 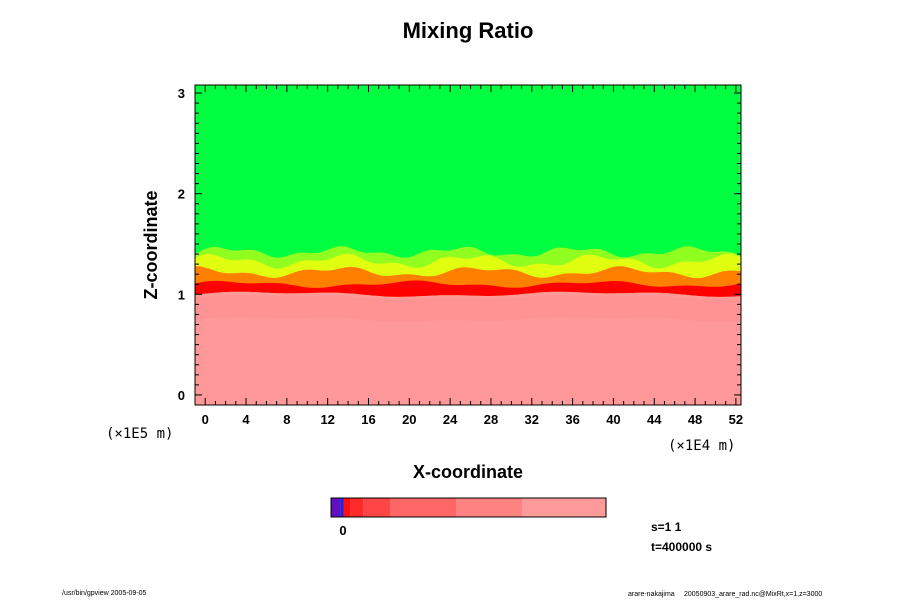 What do you see at coordinates (468, 288) in the screenshot?
I see `transition-band-red` at bounding box center [468, 288].